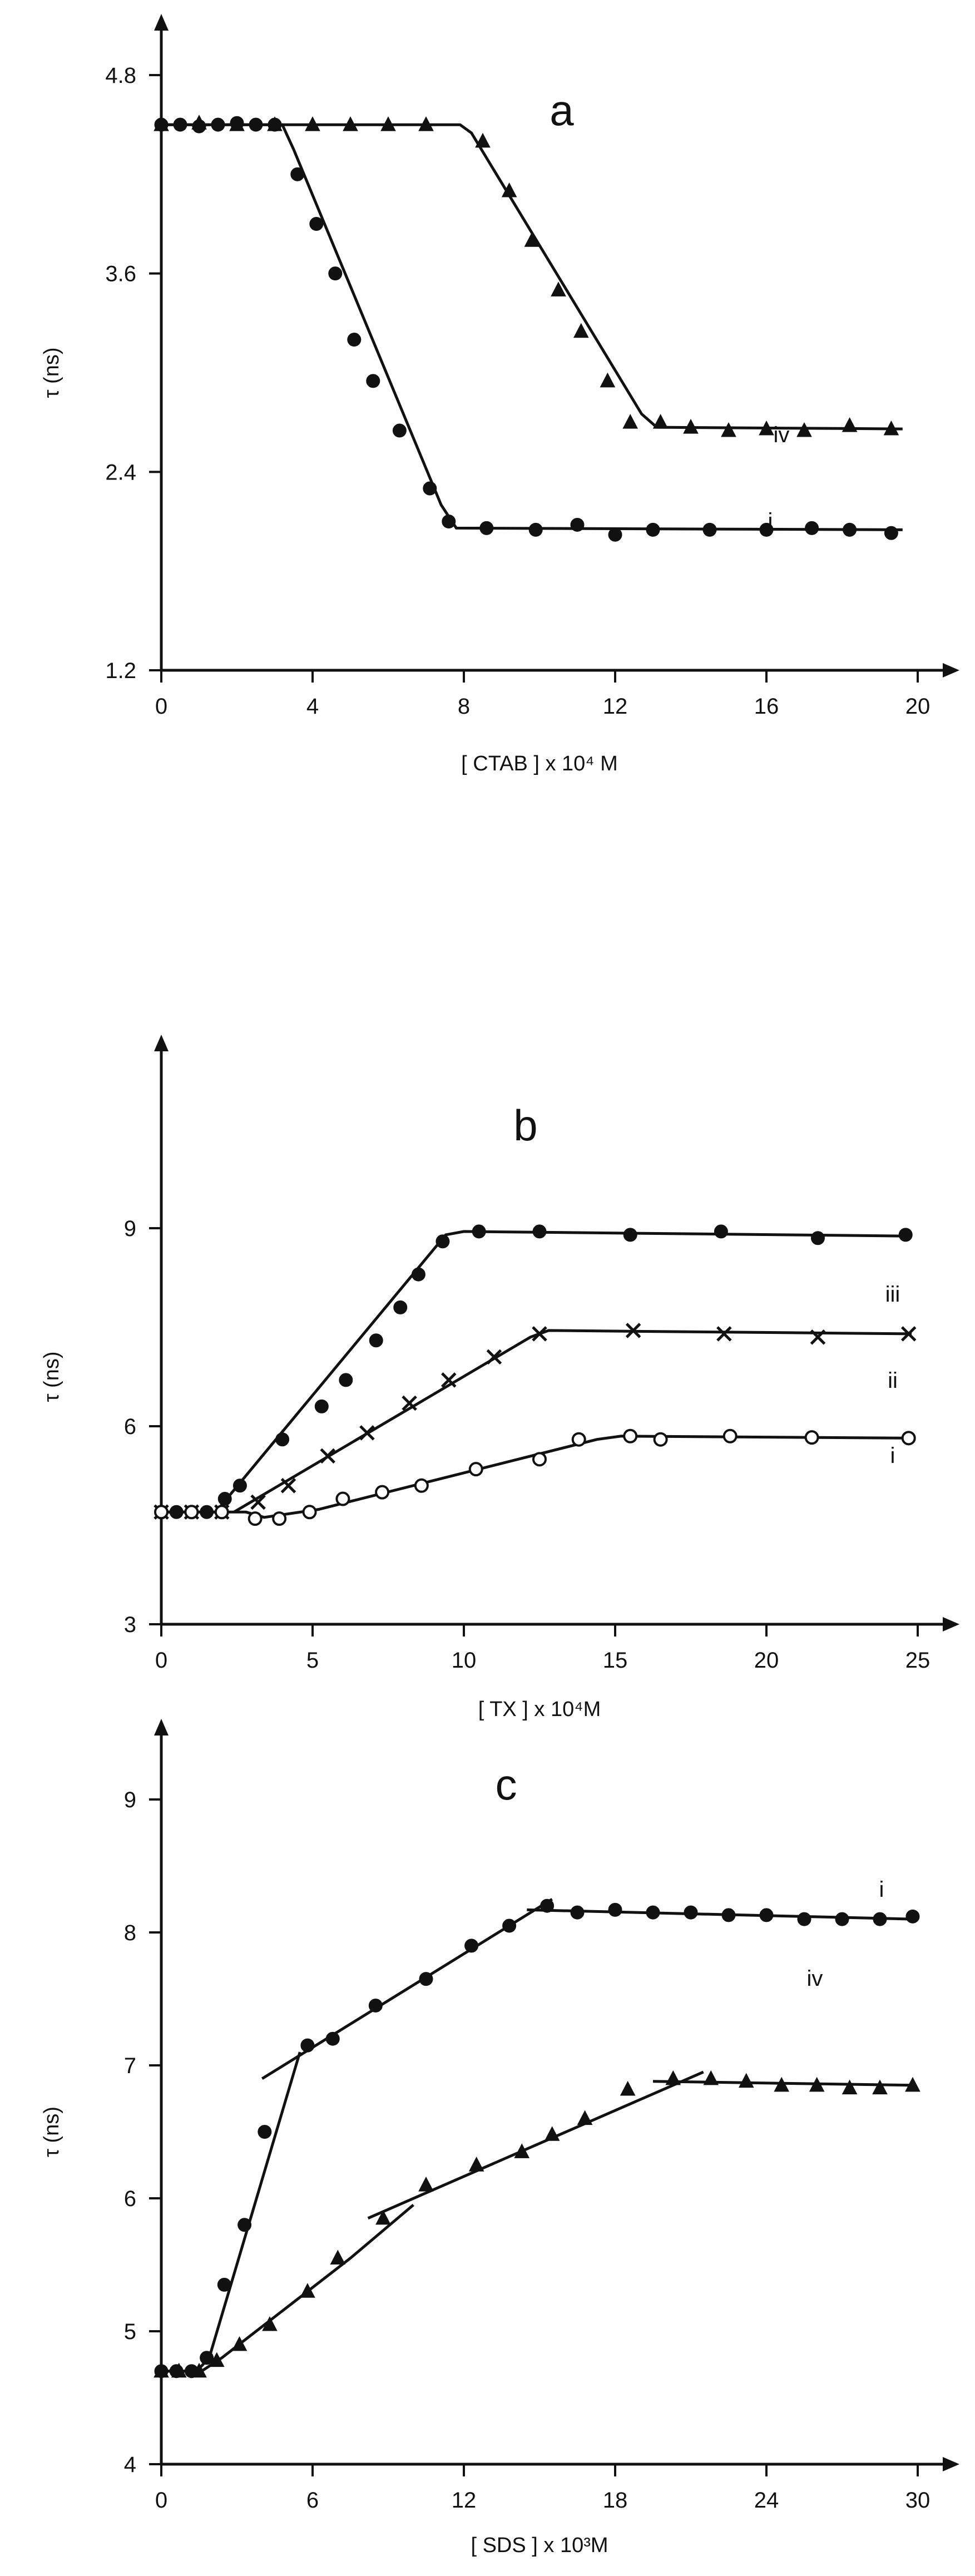 Image resolution: width=975 pixels, height=2576 pixels. What do you see at coordinates (464, 706) in the screenshot?
I see `panel-a-x-tick-label: 8` at bounding box center [464, 706].